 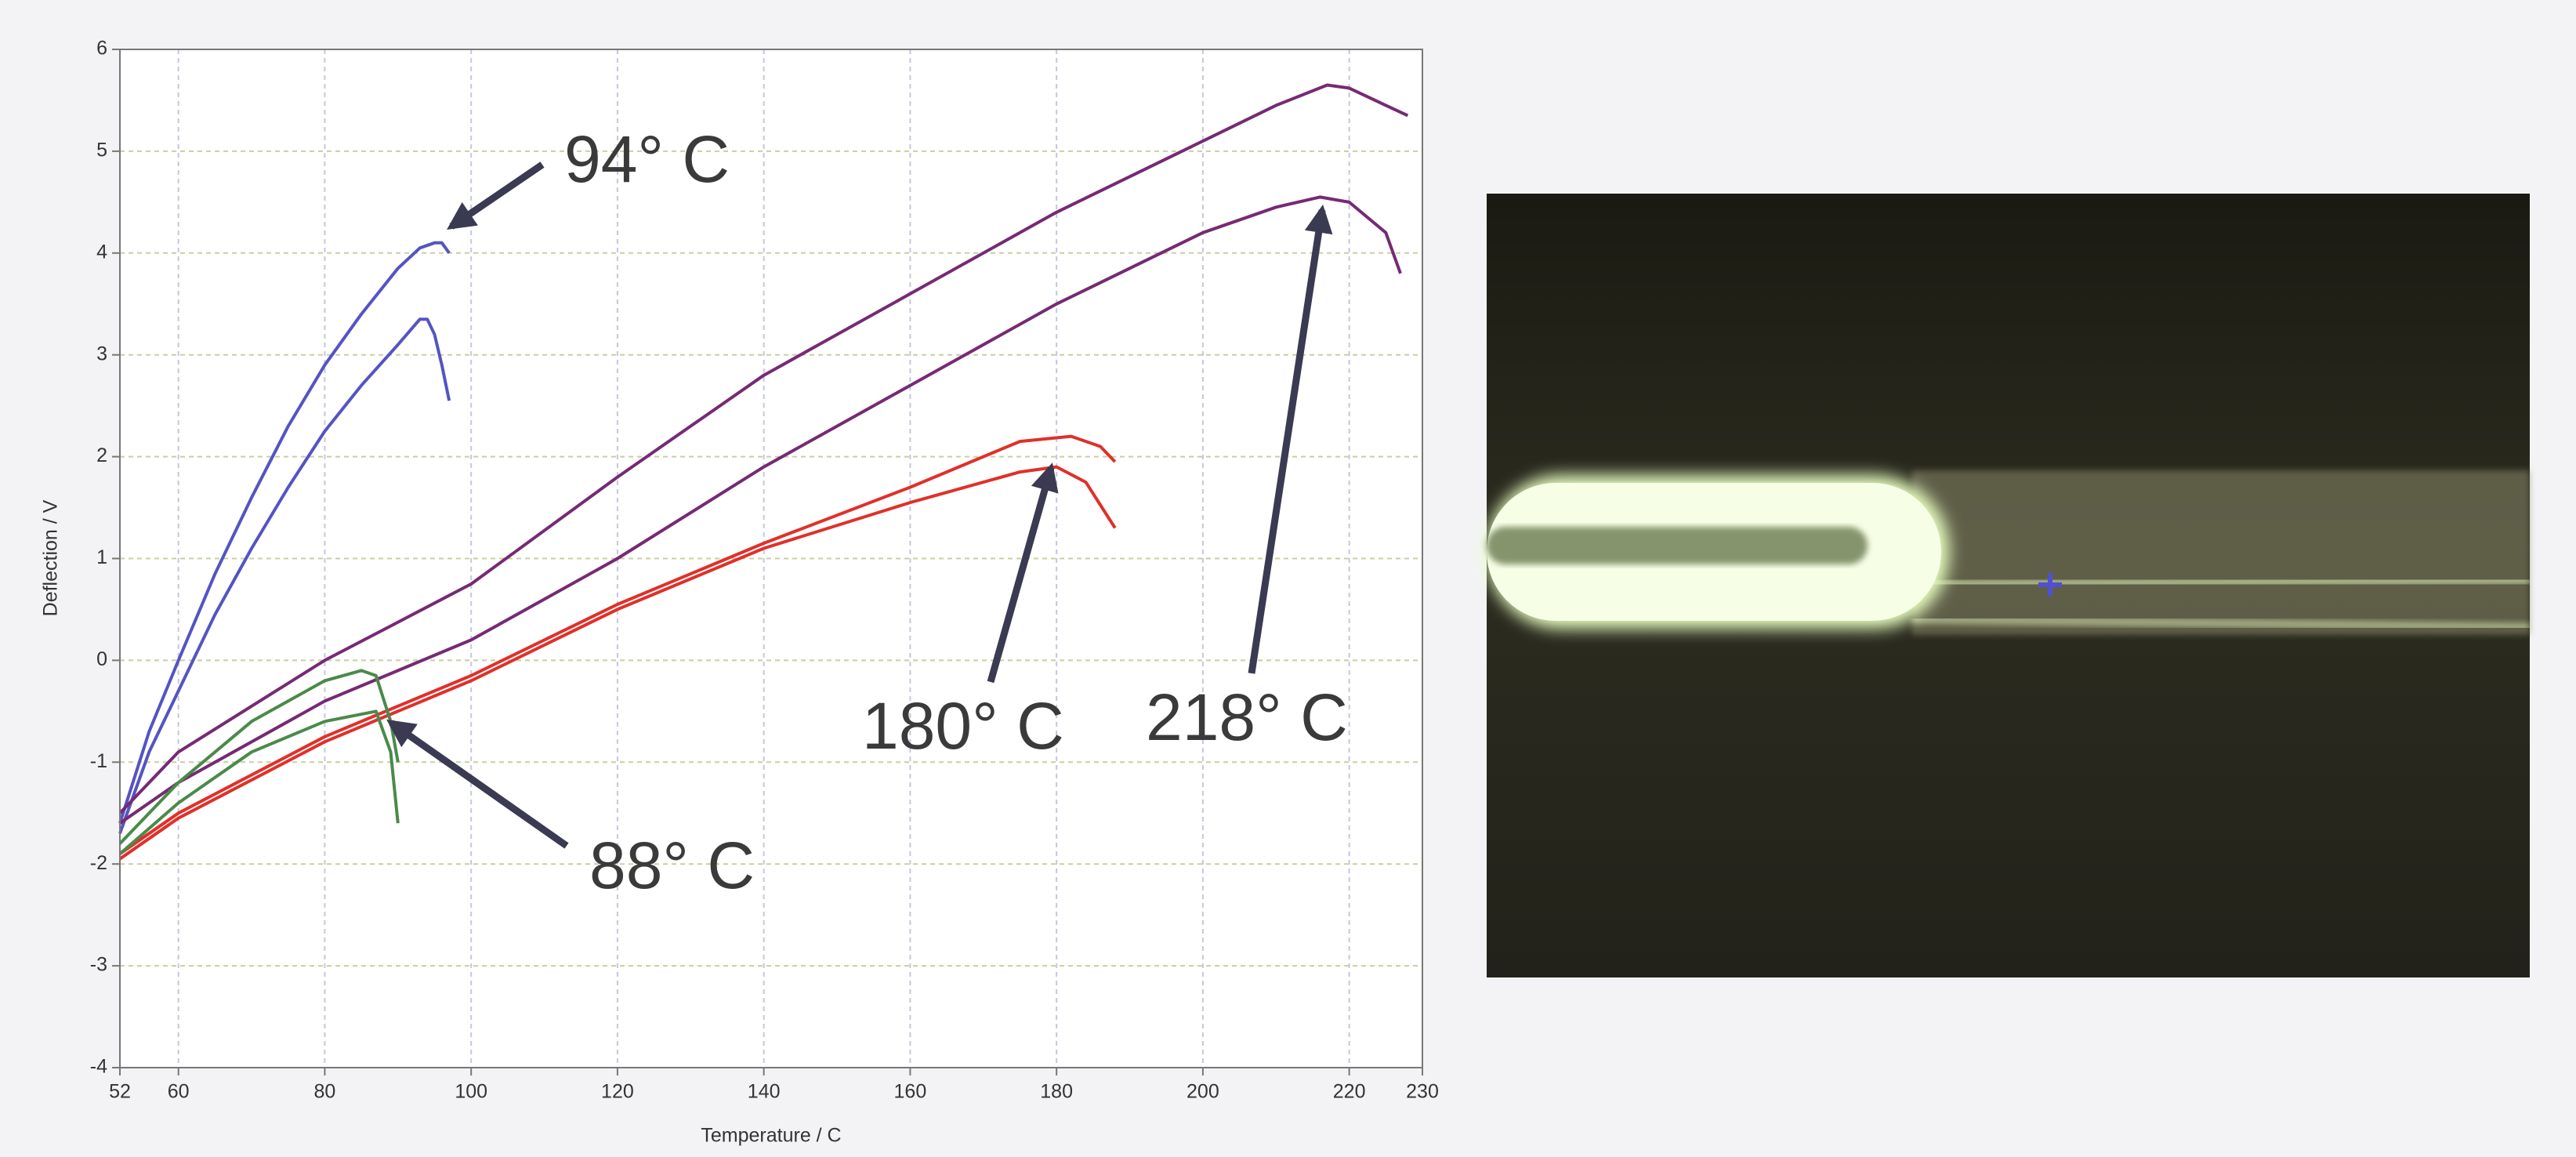 I want to click on x-tick-label: 80, so click(x=325, y=1092).